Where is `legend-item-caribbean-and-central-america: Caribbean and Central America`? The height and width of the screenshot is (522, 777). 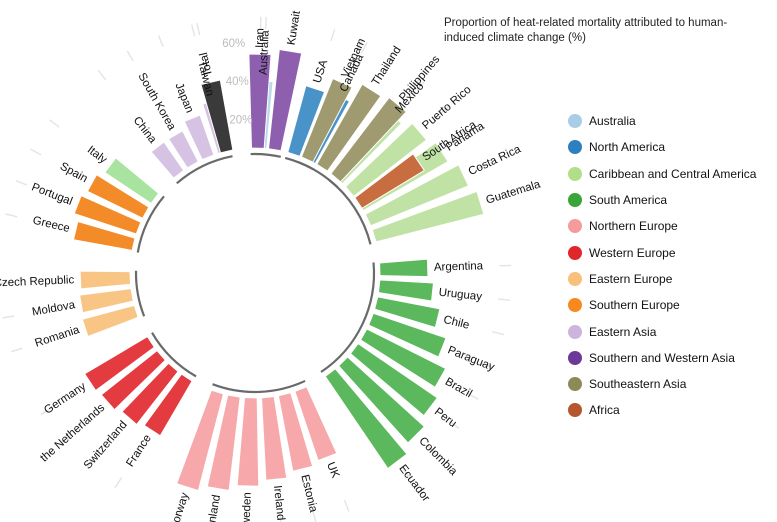
legend-item-caribbean-and-central-america: Caribbean and Central America is located at coordinates (662, 174).